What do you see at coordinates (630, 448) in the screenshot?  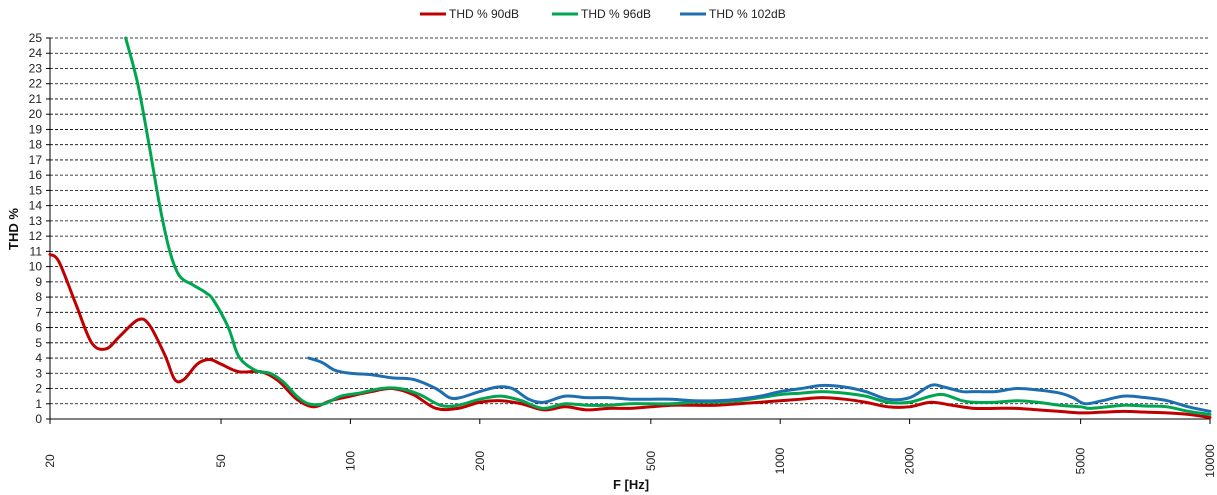 I see `x-tick-labels: 20 50 100 200 500 1000 2000 5000 10000` at bounding box center [630, 448].